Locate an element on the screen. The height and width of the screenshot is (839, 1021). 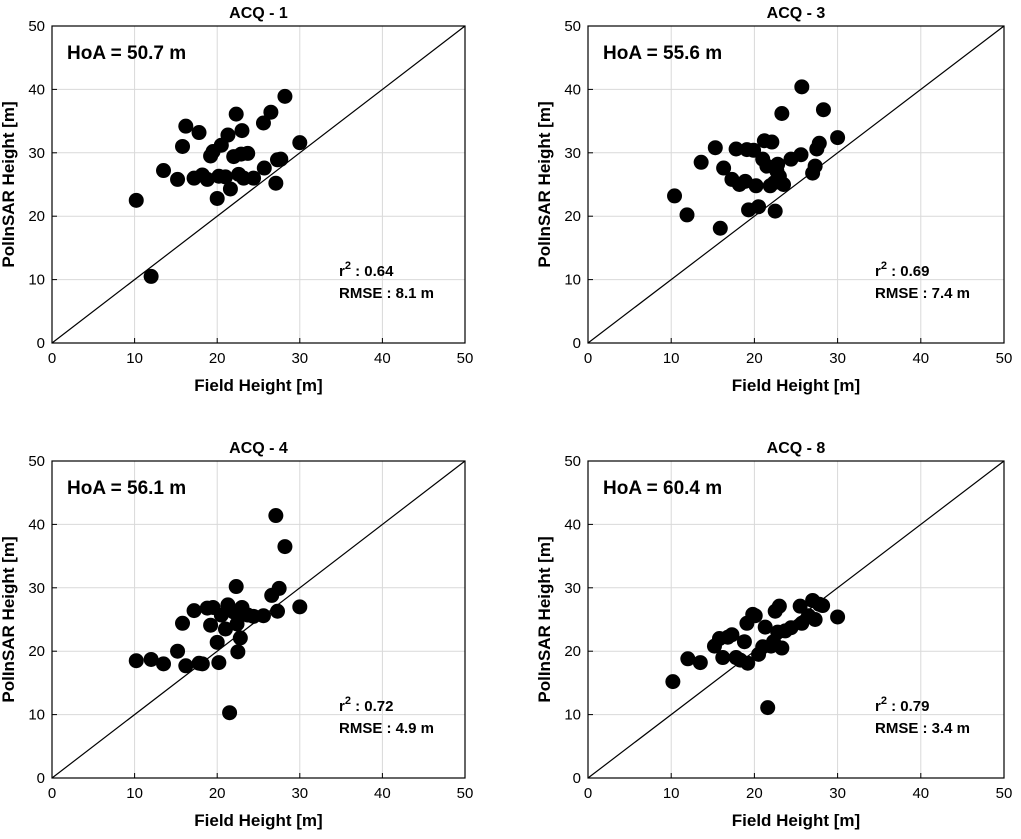
rmse-annotation: RMSE : 8.1 m is located at coordinates (386, 293).